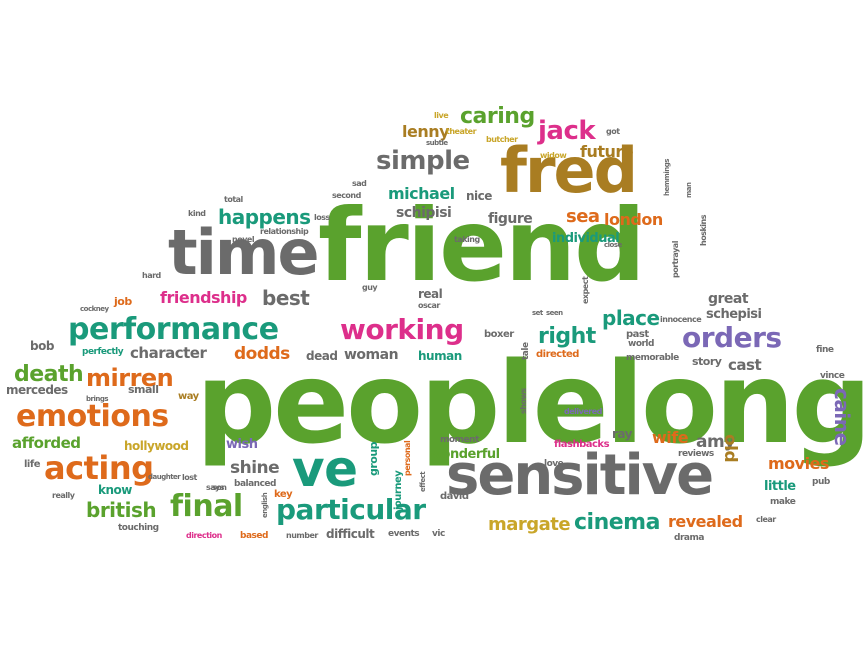  What do you see at coordinates (424, 213) in the screenshot?
I see `word-schipisi: schipisi` at bounding box center [424, 213].